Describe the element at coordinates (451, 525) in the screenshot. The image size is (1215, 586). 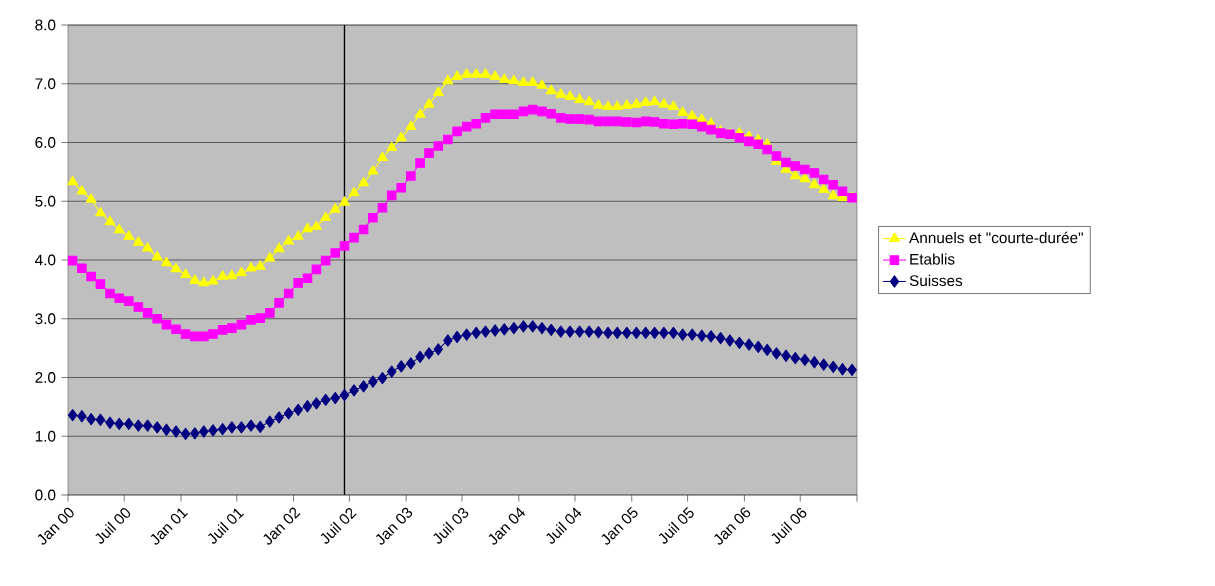
I see `x-tick-label: Juil 03` at that location.